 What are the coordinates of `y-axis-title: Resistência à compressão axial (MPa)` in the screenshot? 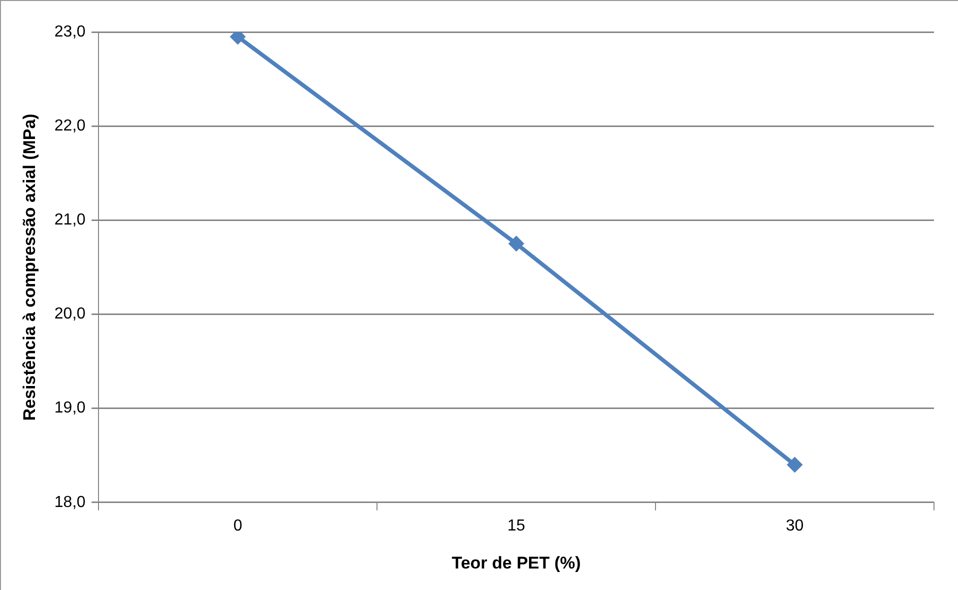 It's located at (29, 267).